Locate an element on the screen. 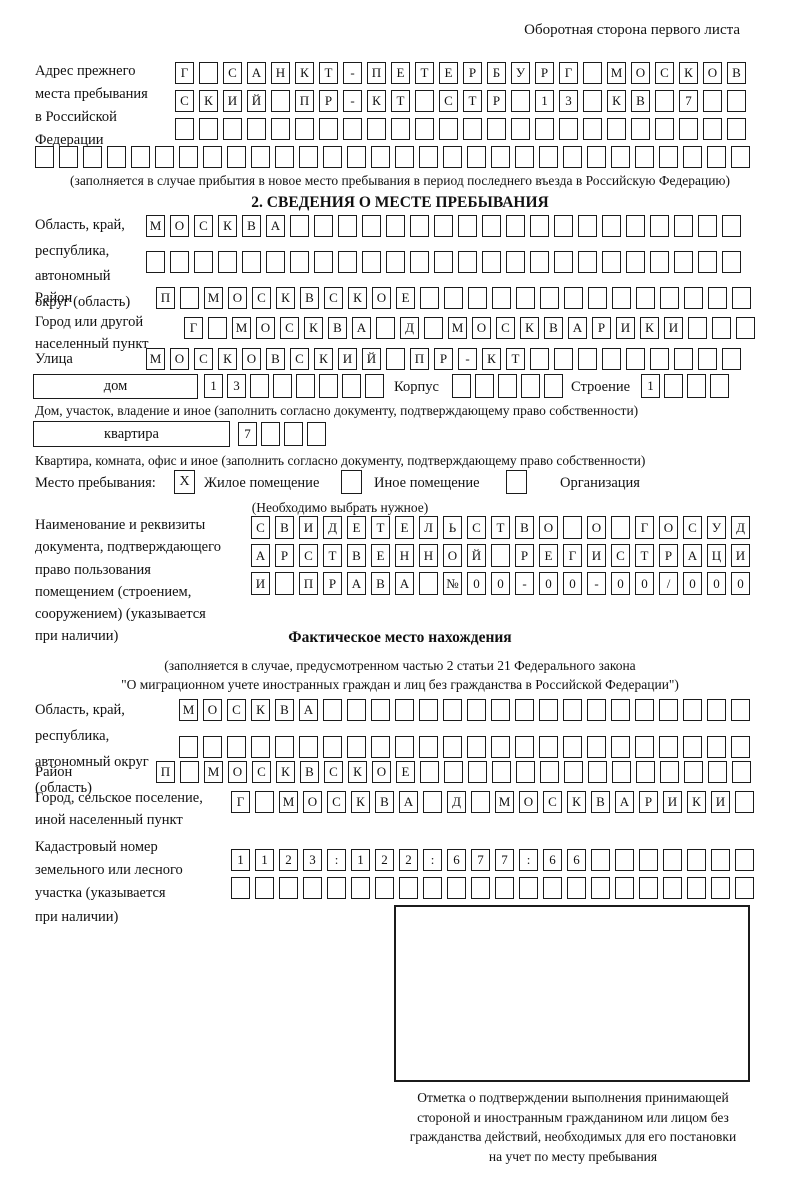 This screenshot has height=1180, width=800. char-cell: Т is located at coordinates (515, 359).